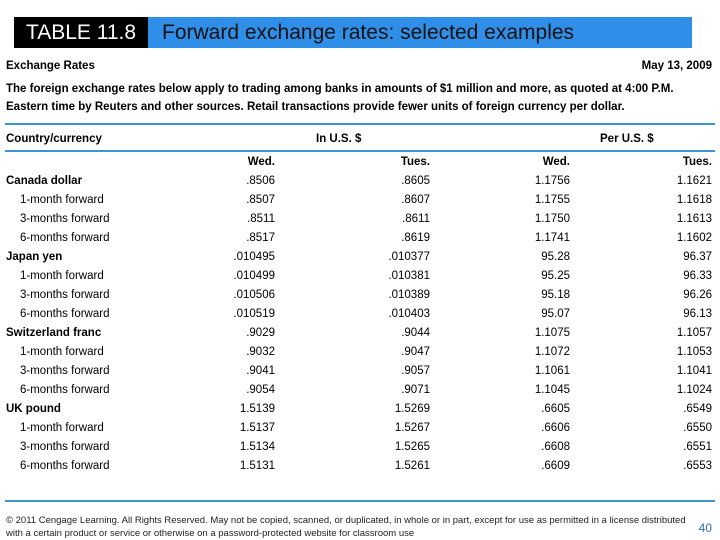  What do you see at coordinates (339, 139) in the screenshot?
I see `group-header: In U.S. $` at bounding box center [339, 139].